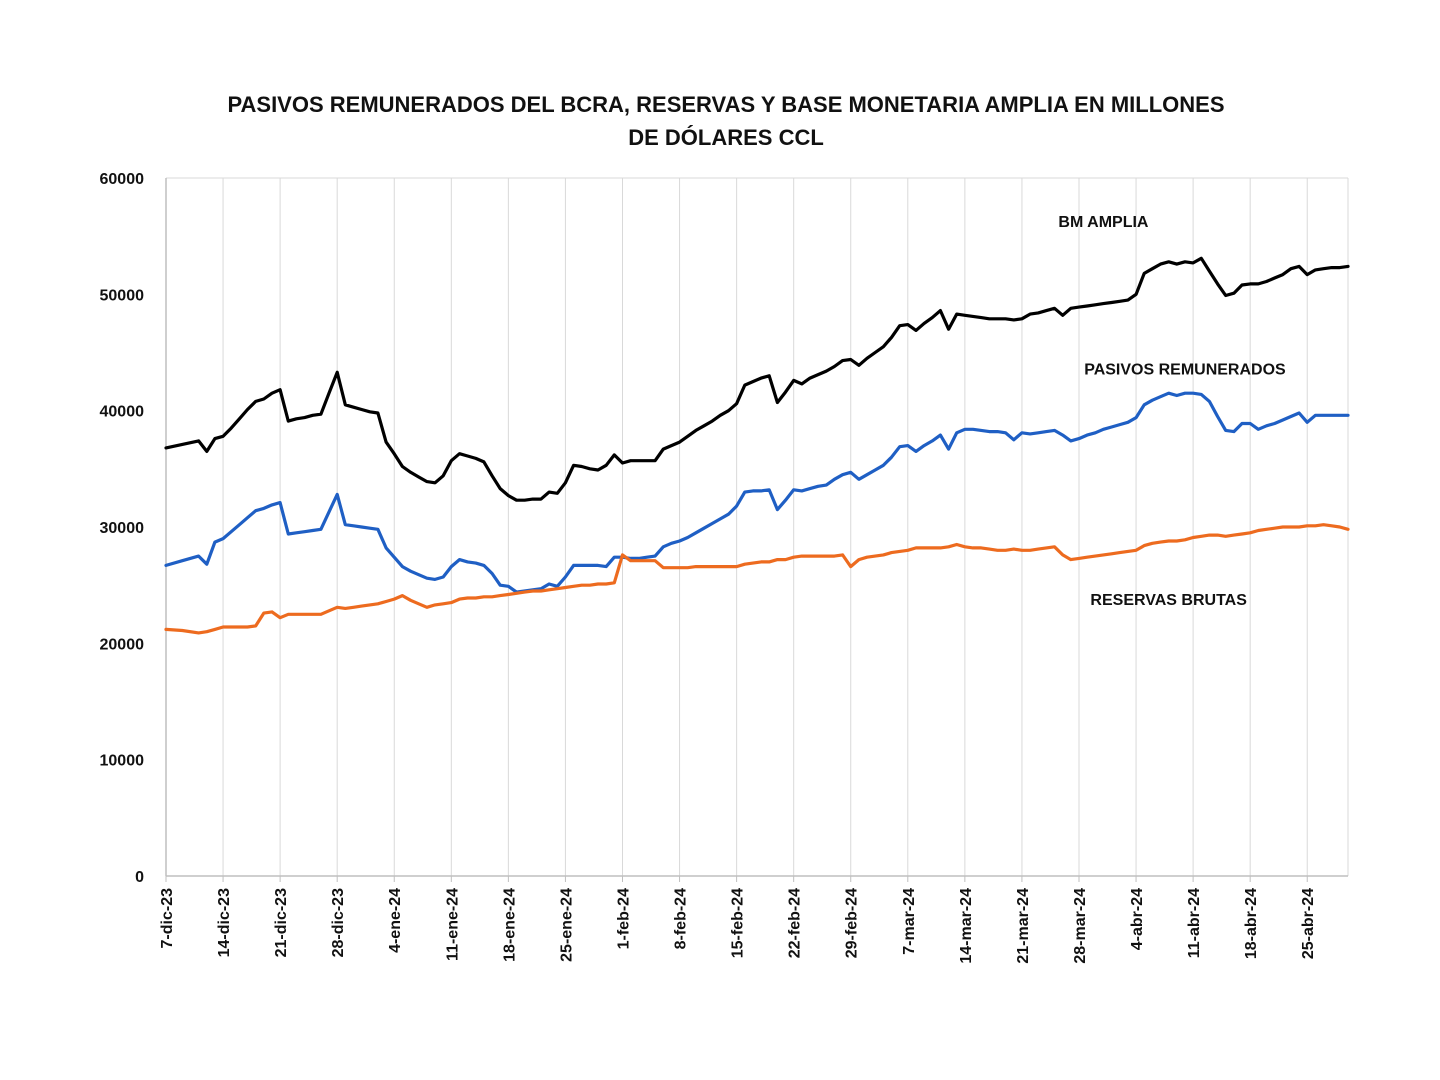 The height and width of the screenshot is (1080, 1440). I want to click on y-tick-label: 50000, so click(122, 295).